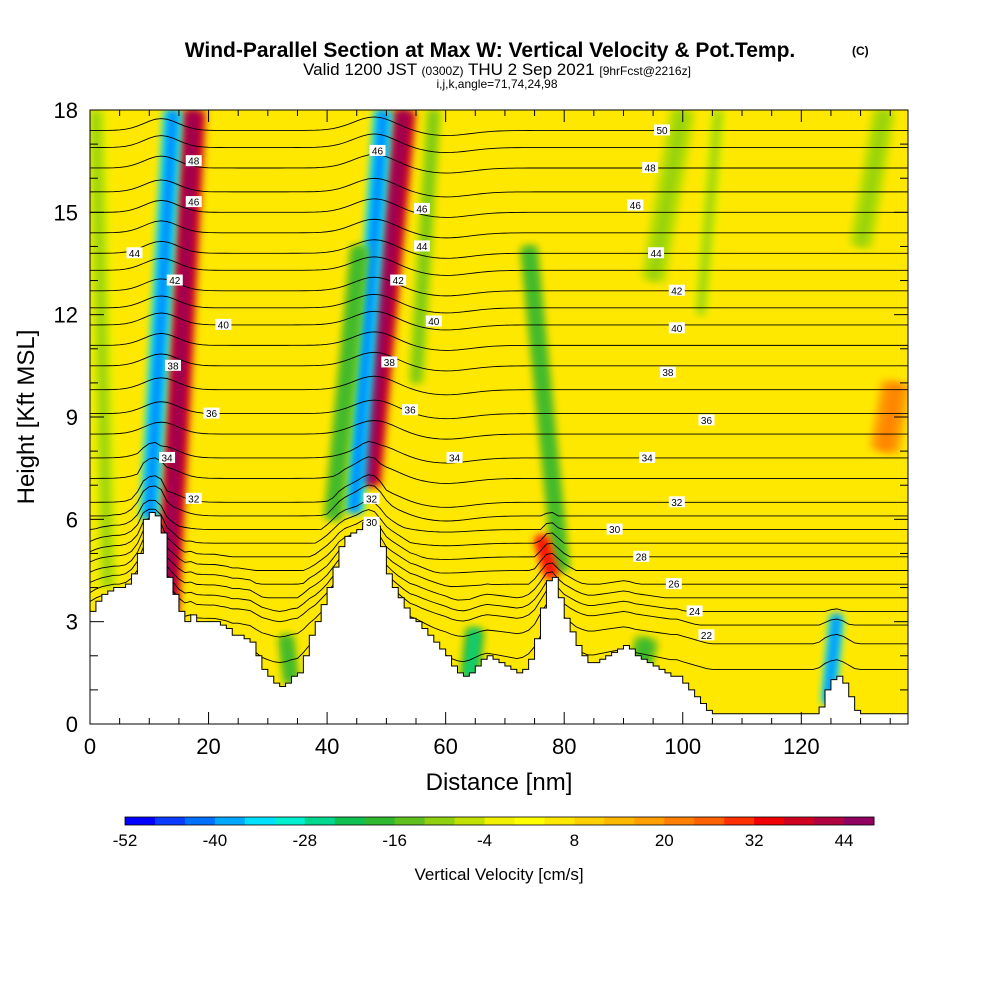 Image resolution: width=1000 pixels, height=1000 pixels. I want to click on colorbar-tick-label: 44, so click(844, 840).